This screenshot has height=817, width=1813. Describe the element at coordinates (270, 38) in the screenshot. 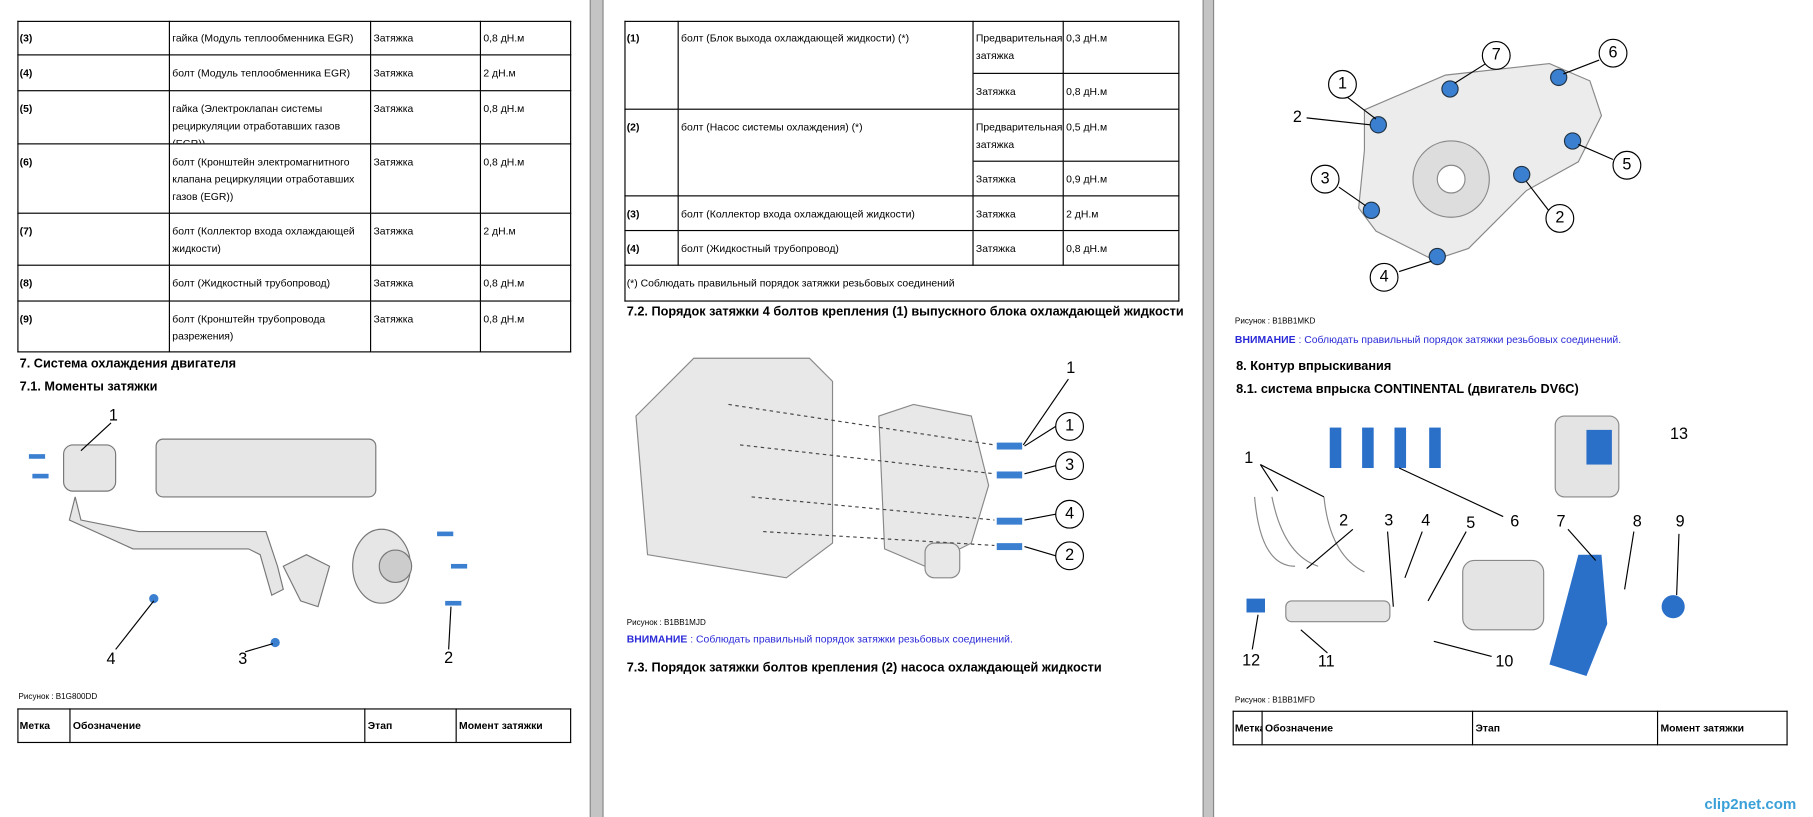

I see `table-cell: гайка (Модуль теплообменника EGR)` at that location.